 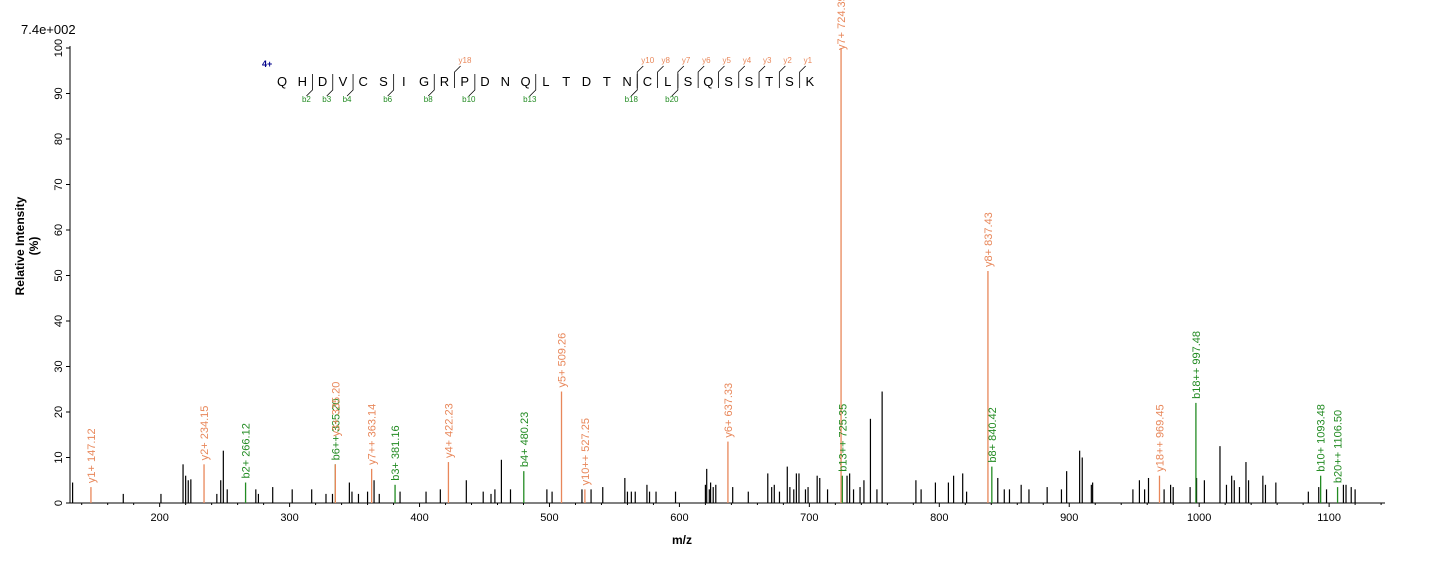 I want to click on y-tick-label: 20, so click(x=59, y=412).